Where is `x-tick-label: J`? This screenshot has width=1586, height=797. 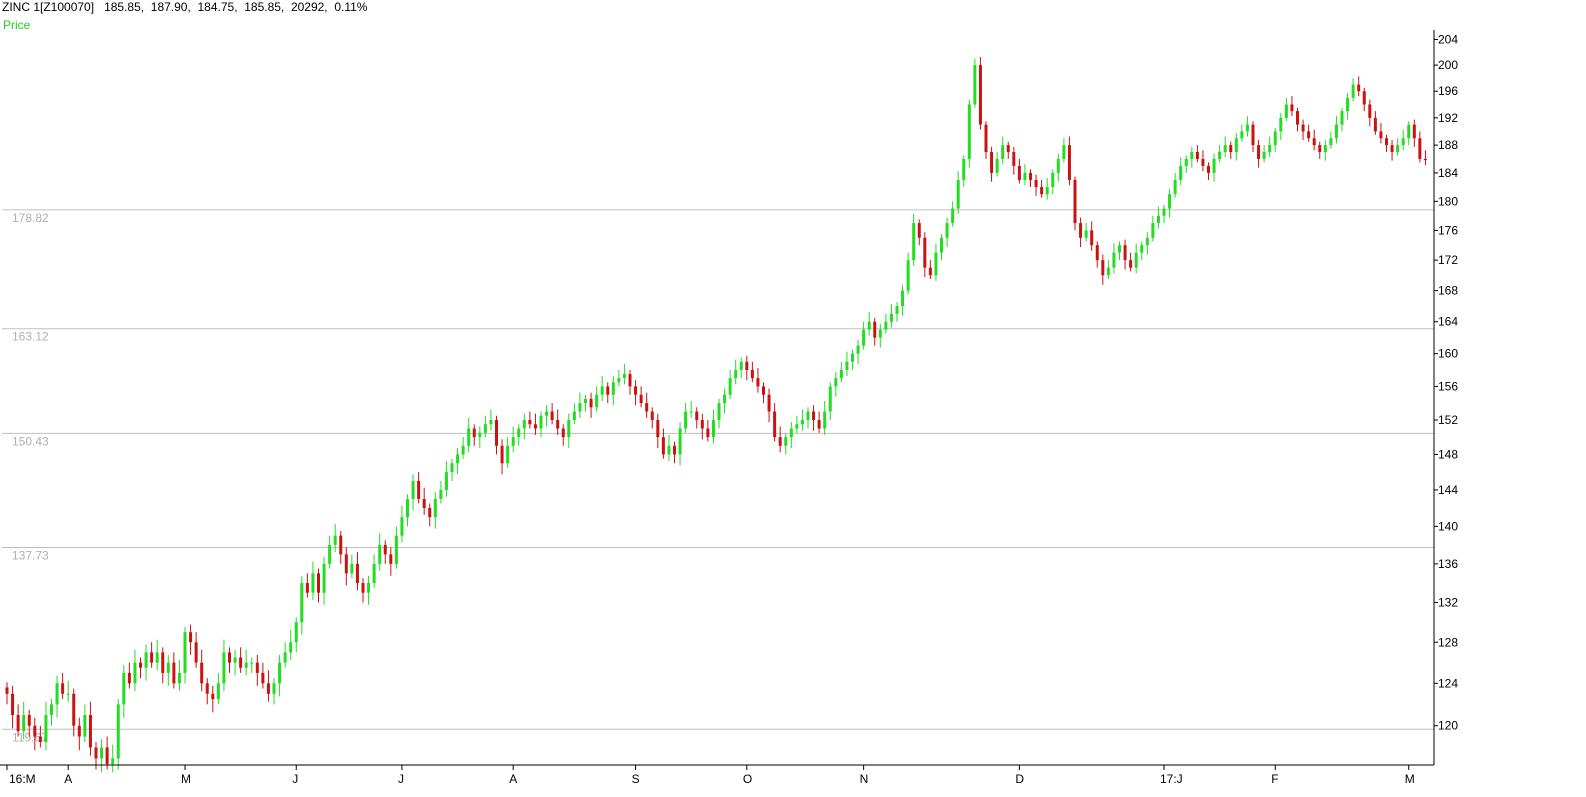 x-tick-label: J is located at coordinates (401, 779).